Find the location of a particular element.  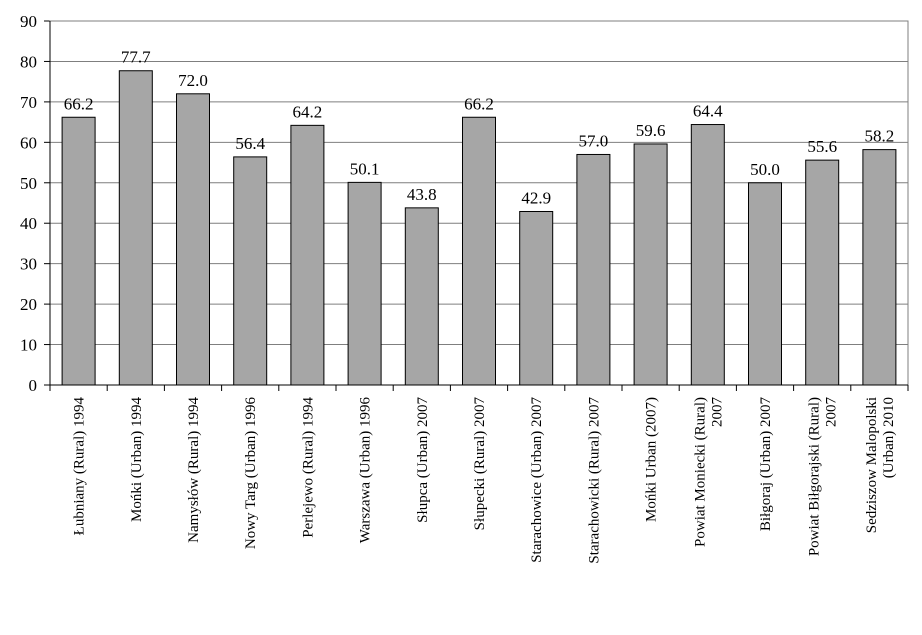

data-label: 50.1 is located at coordinates (365, 168).